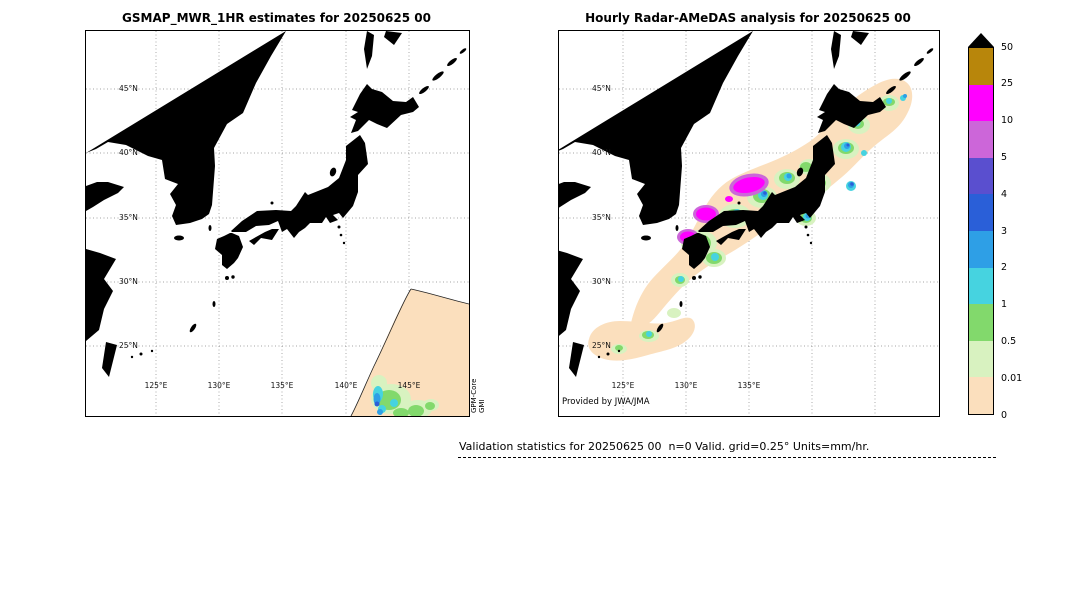 The width and height of the screenshot is (1080, 612). What do you see at coordinates (478, 396) in the screenshot?
I see `sensor-watermark: GPM-Core GMI` at bounding box center [478, 396].